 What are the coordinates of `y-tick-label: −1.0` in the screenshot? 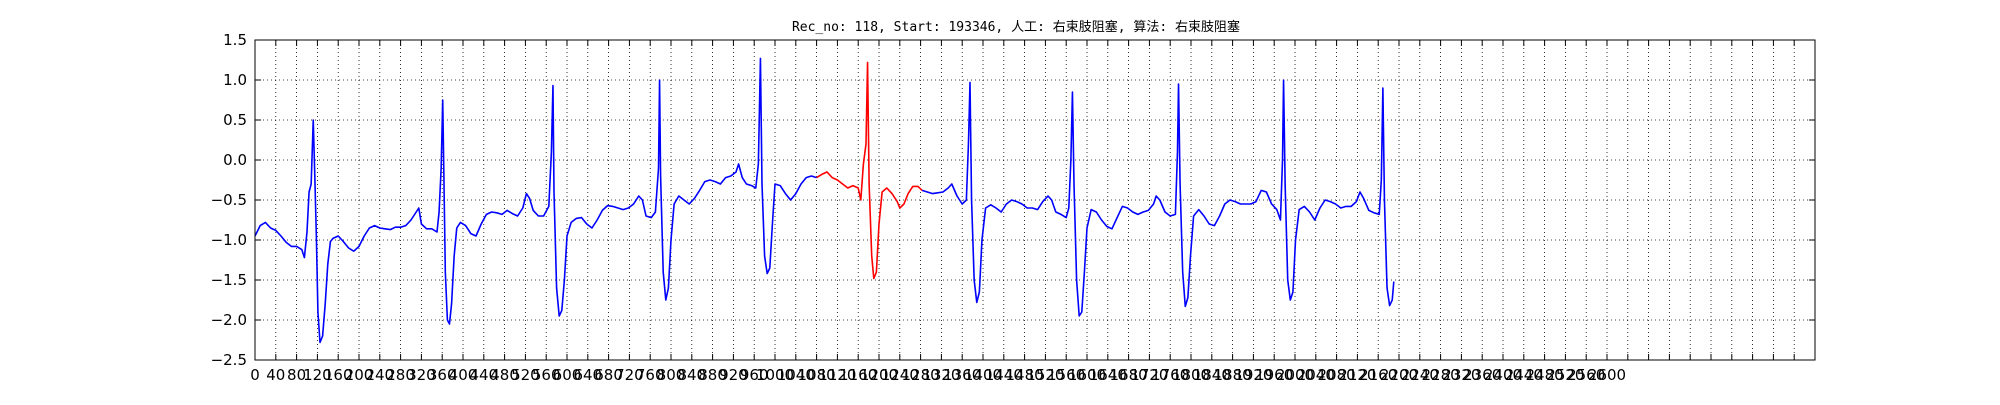 It's located at (229, 240).